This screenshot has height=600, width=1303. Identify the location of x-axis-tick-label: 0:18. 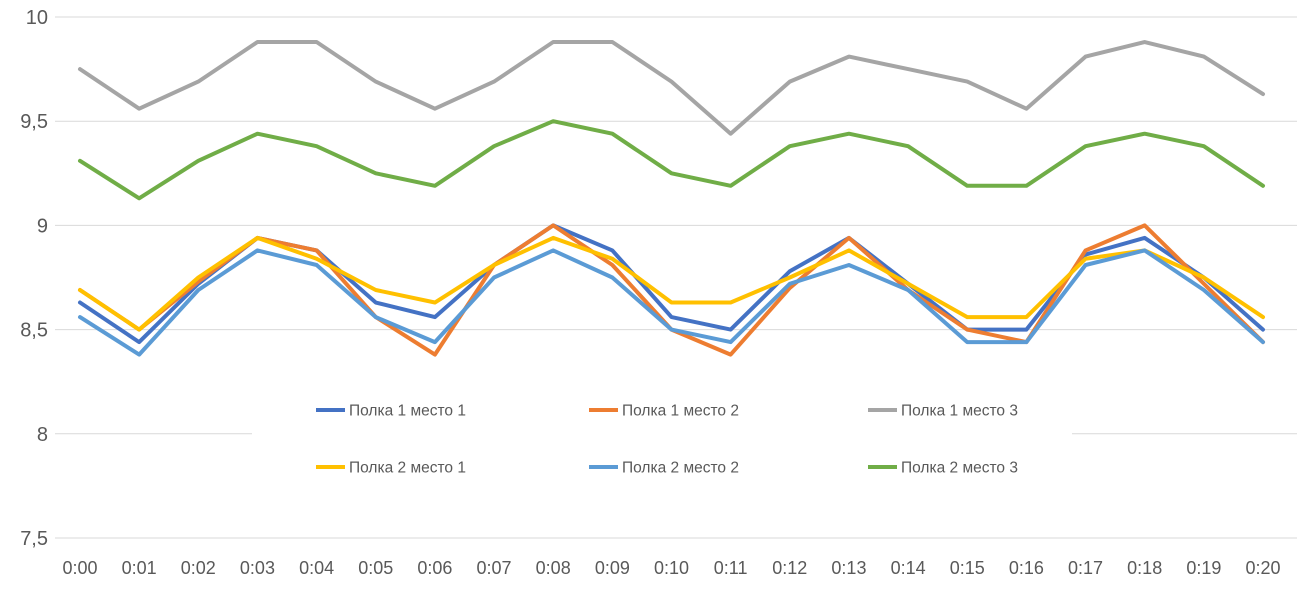
(1144, 568).